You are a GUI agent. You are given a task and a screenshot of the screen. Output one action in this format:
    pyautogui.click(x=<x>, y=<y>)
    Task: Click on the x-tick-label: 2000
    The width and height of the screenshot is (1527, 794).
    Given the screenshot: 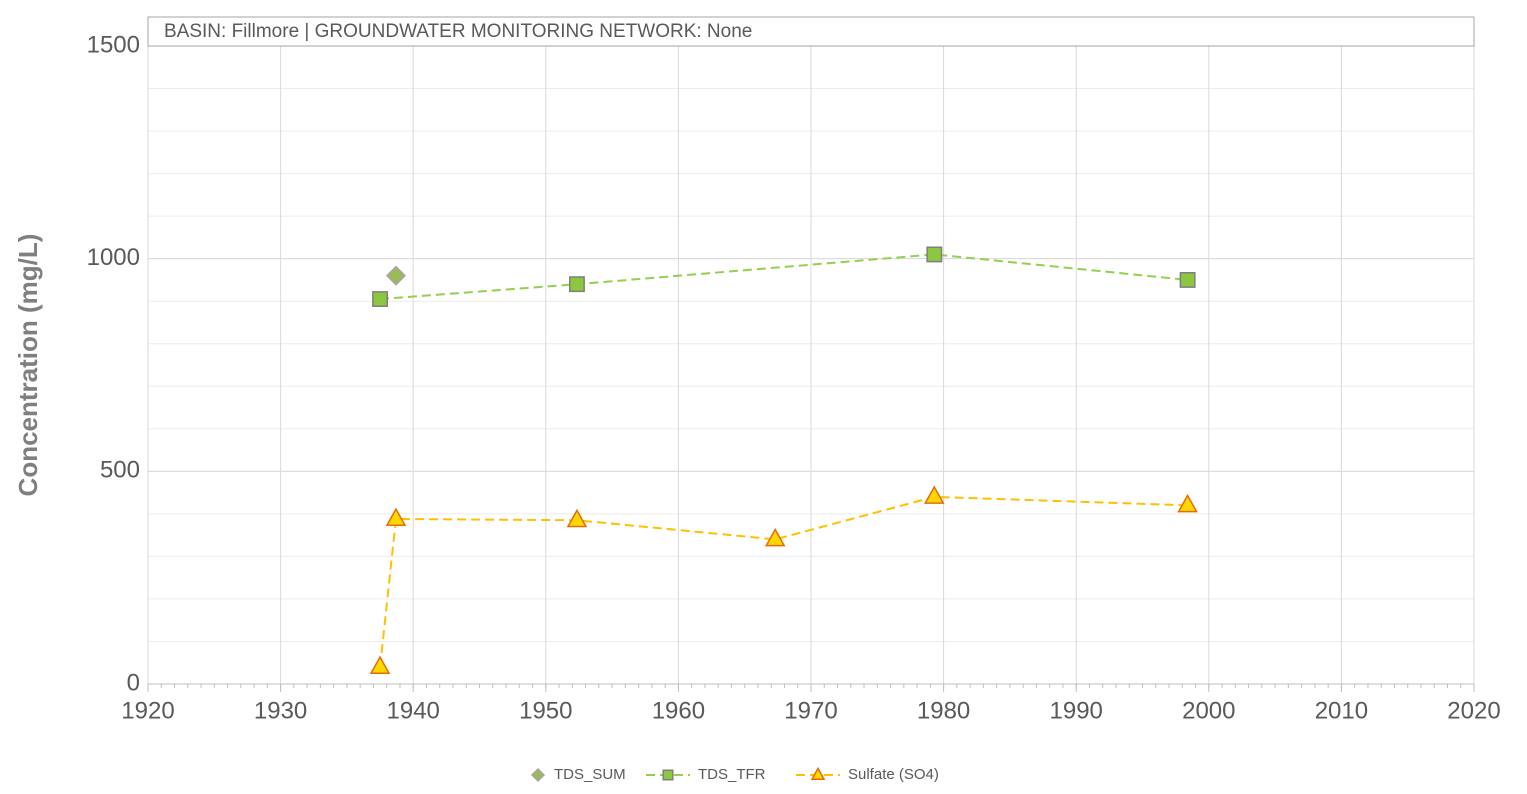 What is the action you would take?
    pyautogui.click(x=1208, y=710)
    